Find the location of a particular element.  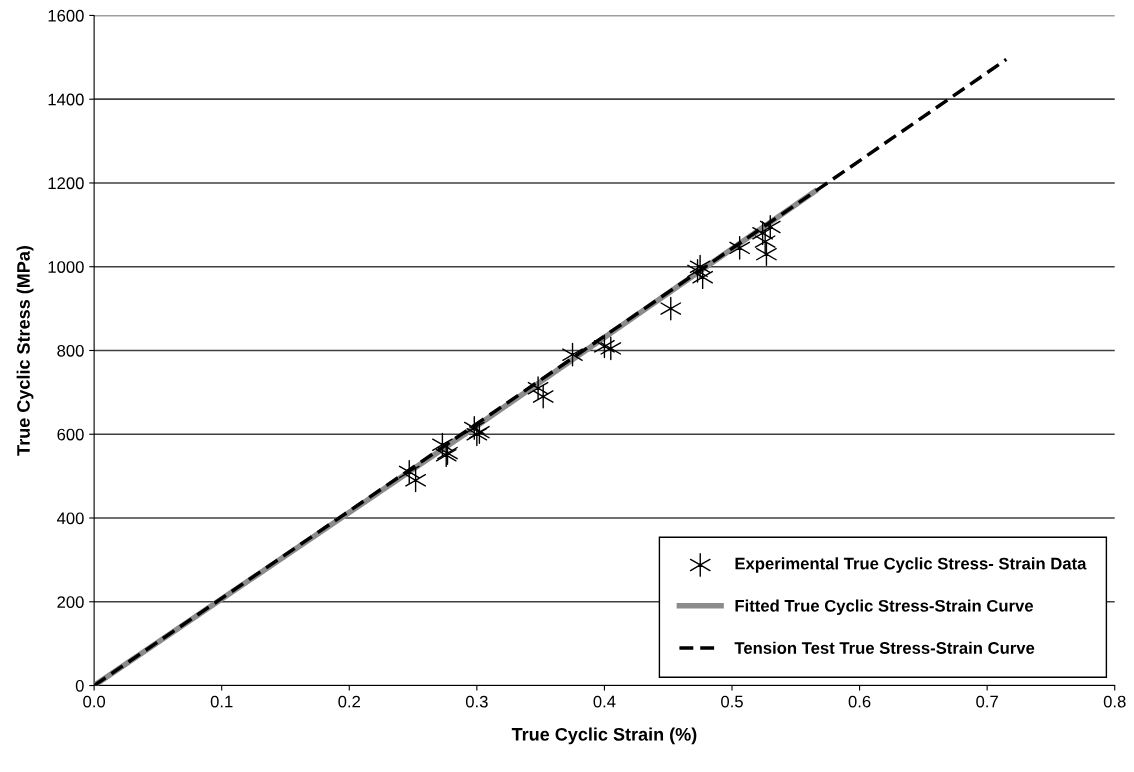

x-axis-title: True Cyclic Strain (%) is located at coordinates (604, 736).